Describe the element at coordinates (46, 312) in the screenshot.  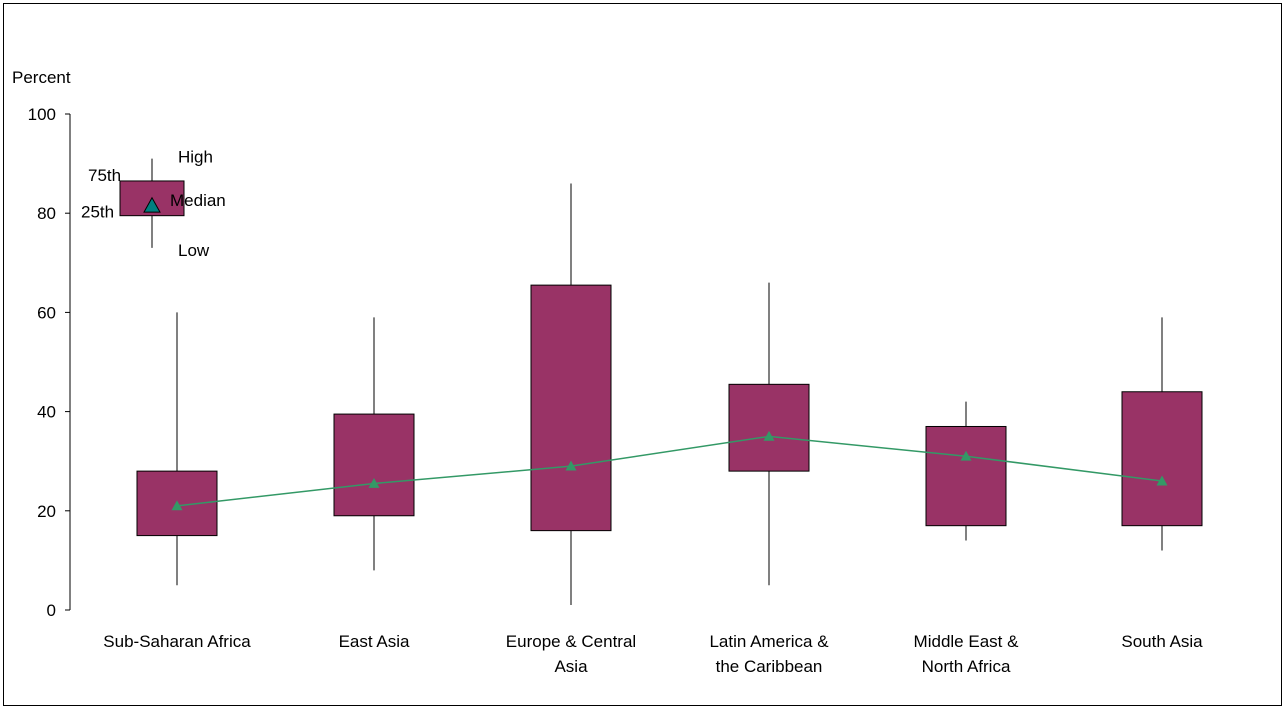
I see `y-tick-label: 60` at that location.